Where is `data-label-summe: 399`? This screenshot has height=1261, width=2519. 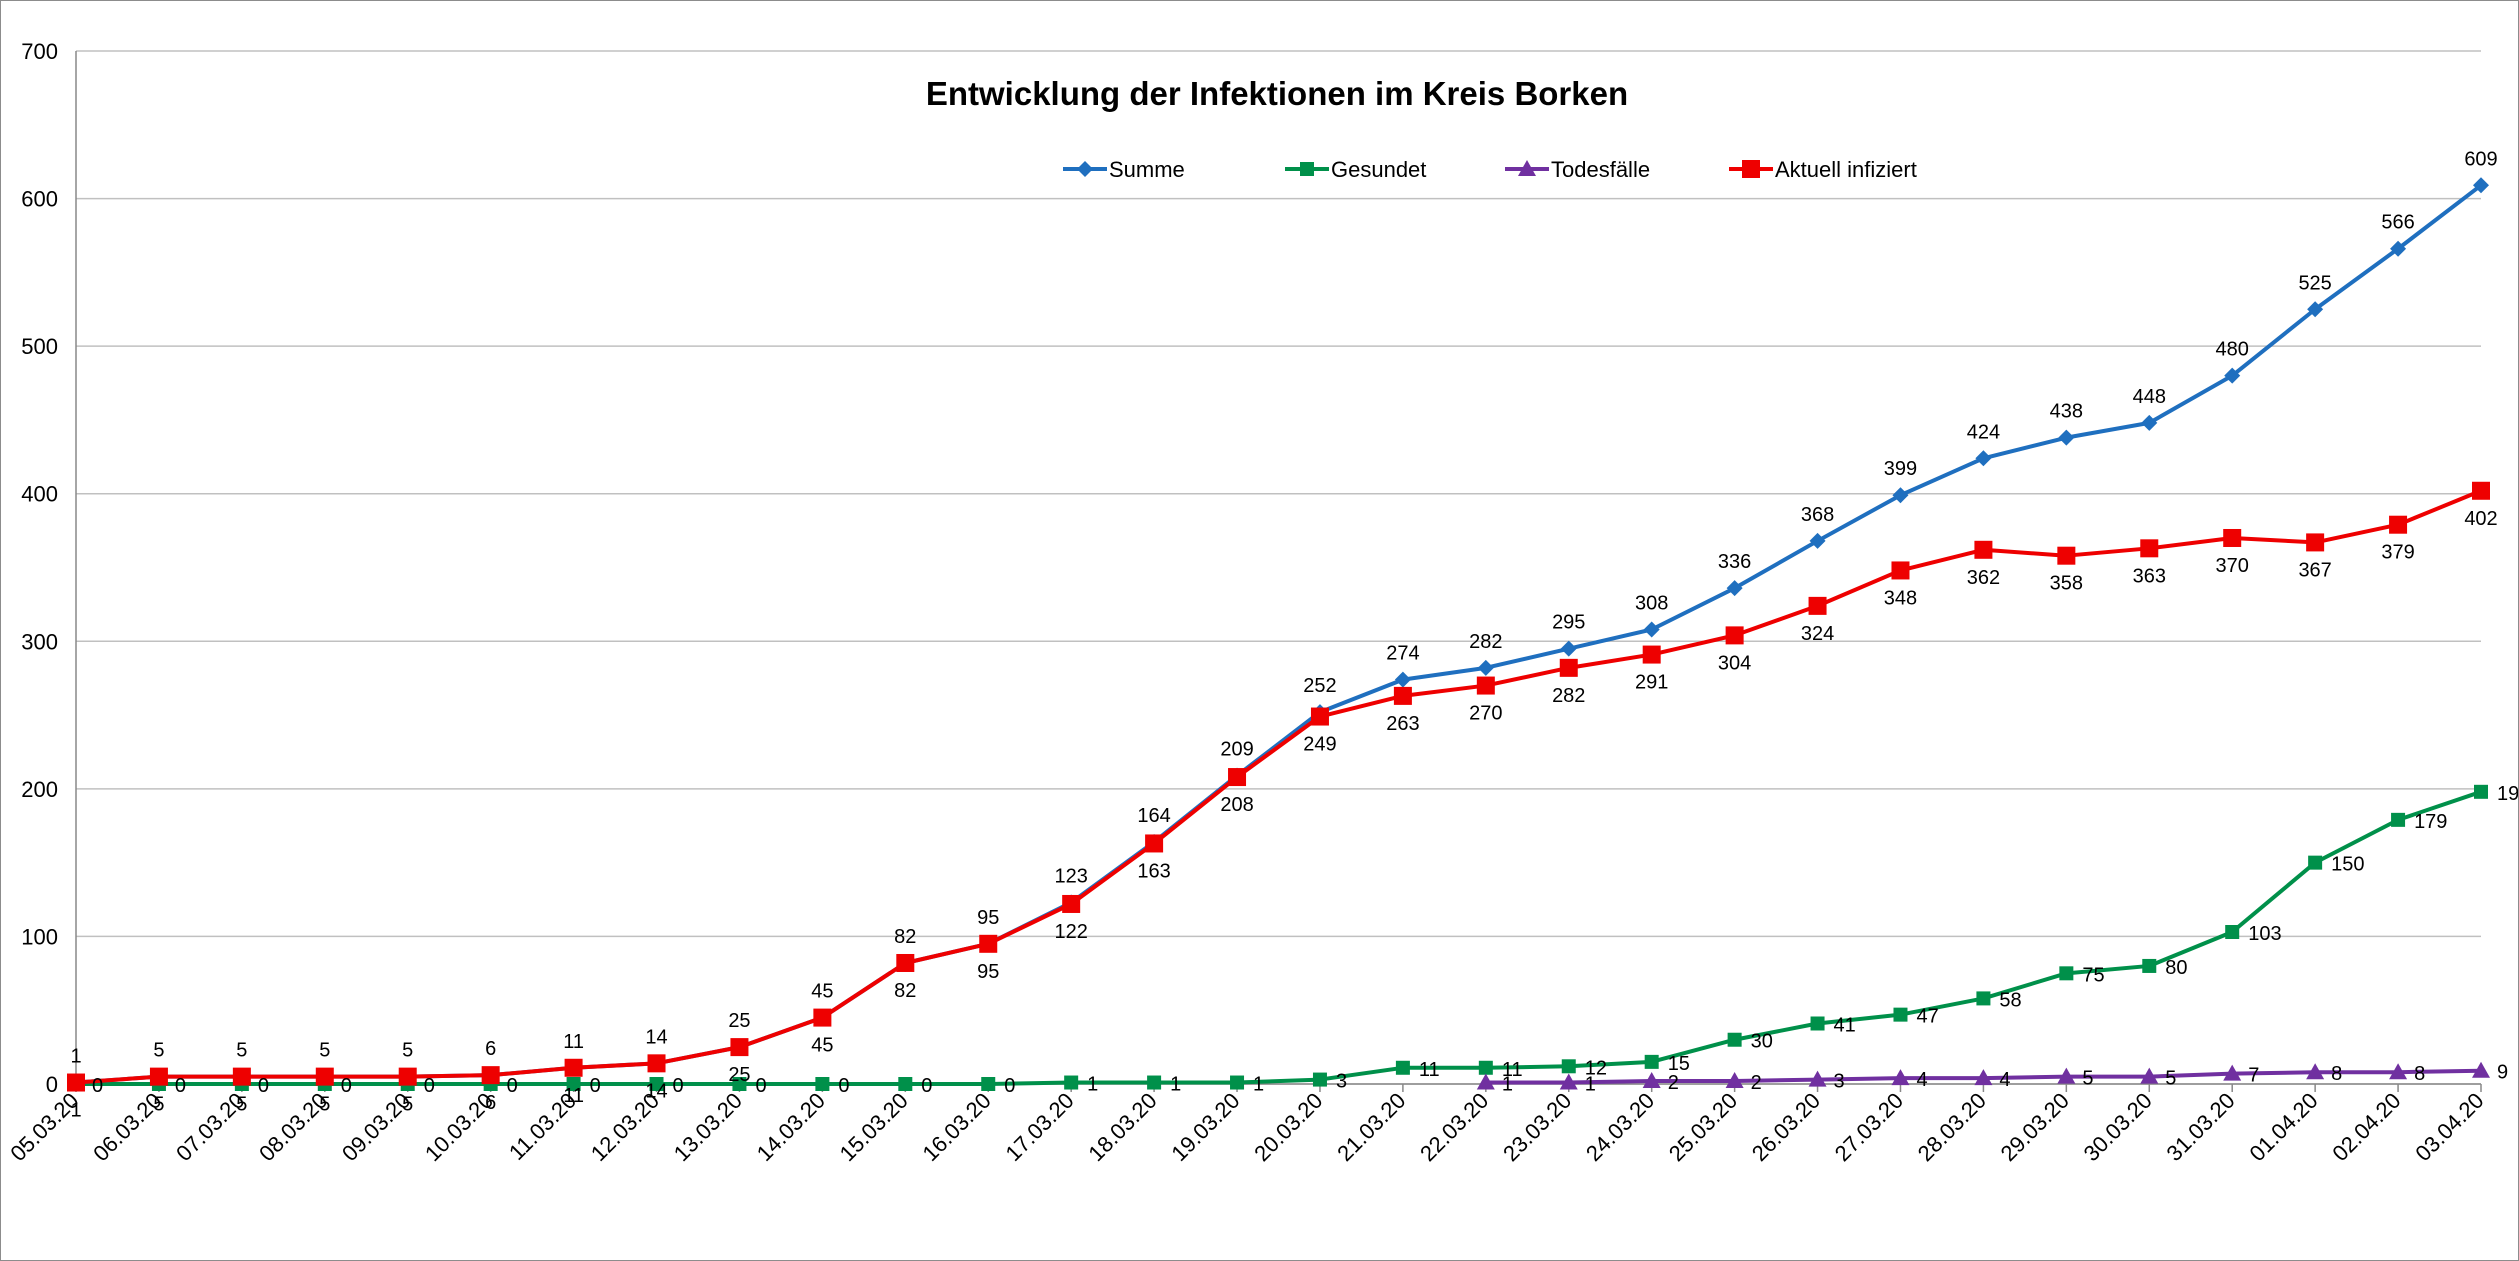
data-label-summe: 399 is located at coordinates (1900, 469).